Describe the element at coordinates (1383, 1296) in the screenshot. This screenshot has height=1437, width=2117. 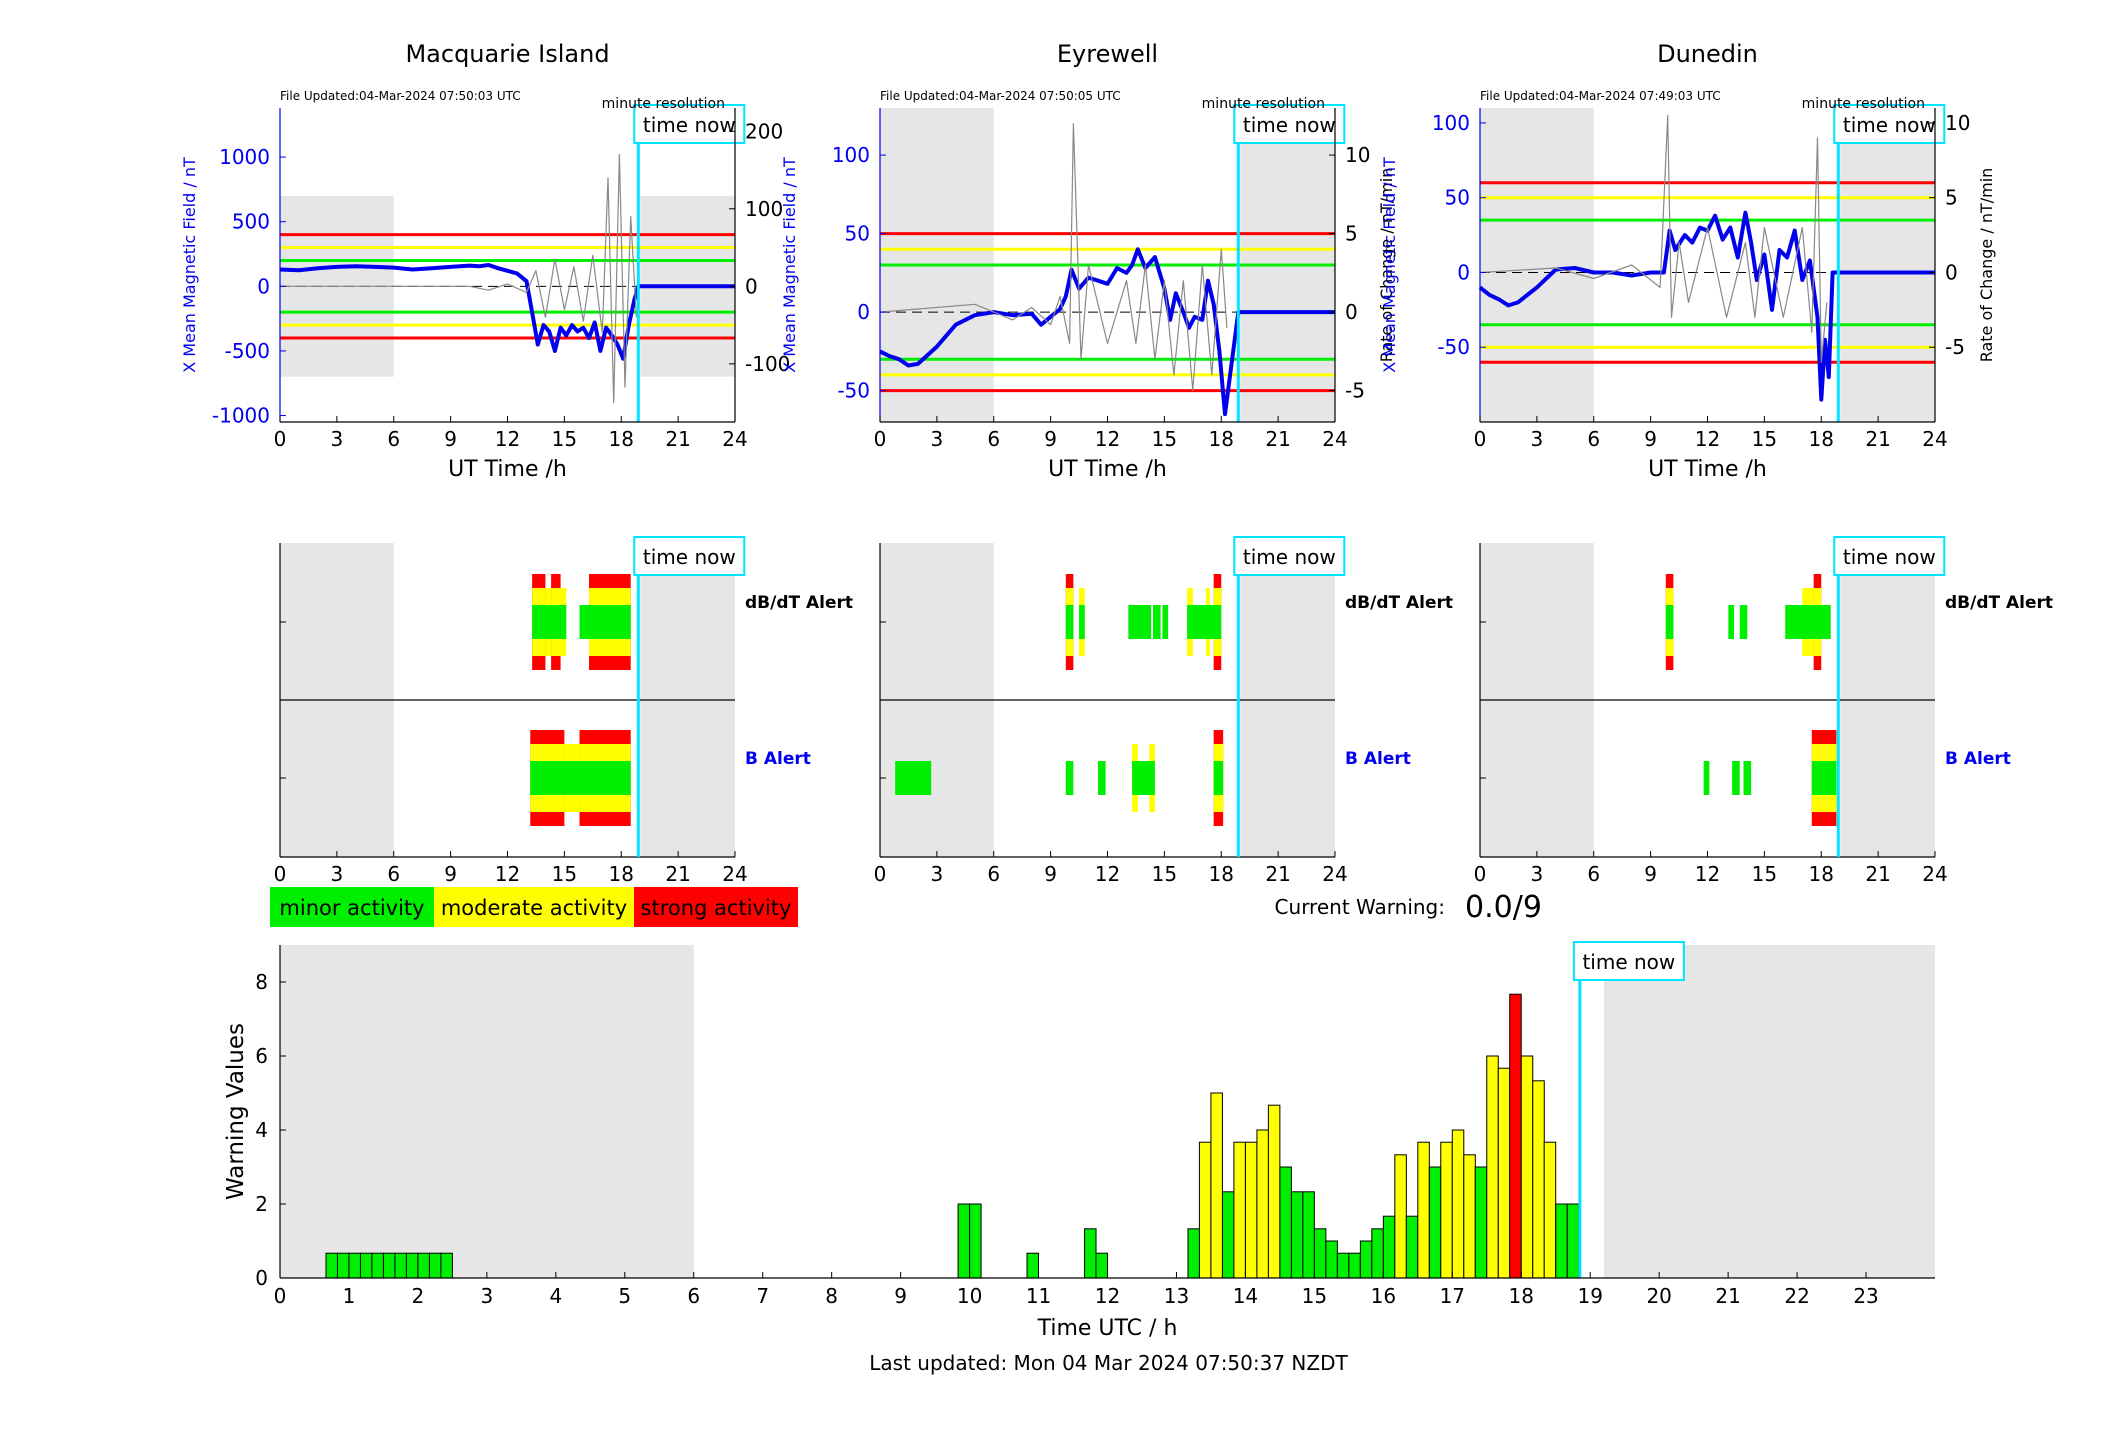
I see `x-tick-label: 16` at that location.